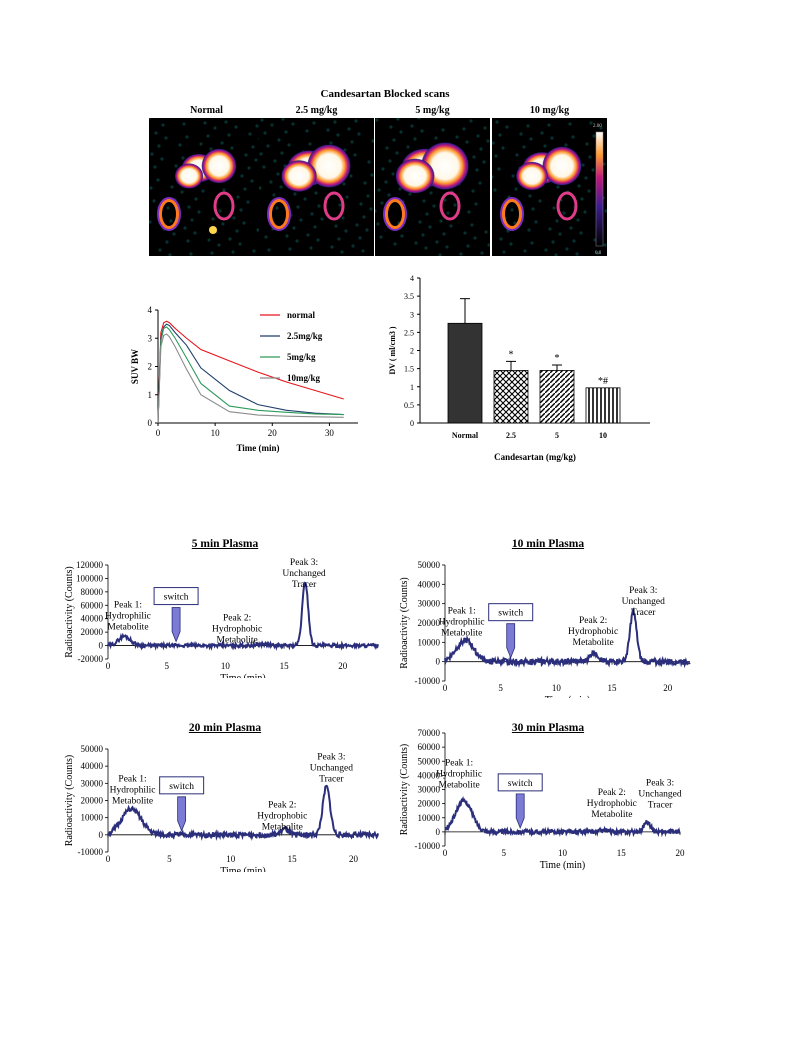 The image size is (793, 1057). Describe the element at coordinates (91, 659) in the screenshot. I see `y-tick-label: -20000` at that location.